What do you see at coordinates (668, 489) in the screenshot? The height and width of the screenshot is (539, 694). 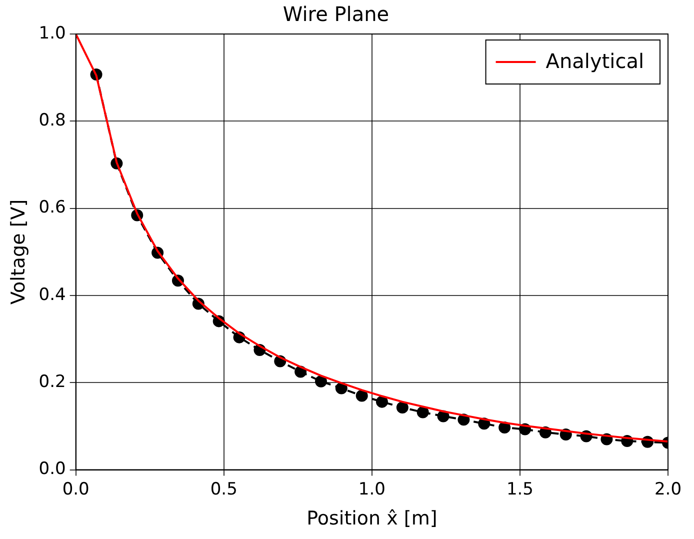 I see `x-tick-label: 2.0` at bounding box center [668, 489].